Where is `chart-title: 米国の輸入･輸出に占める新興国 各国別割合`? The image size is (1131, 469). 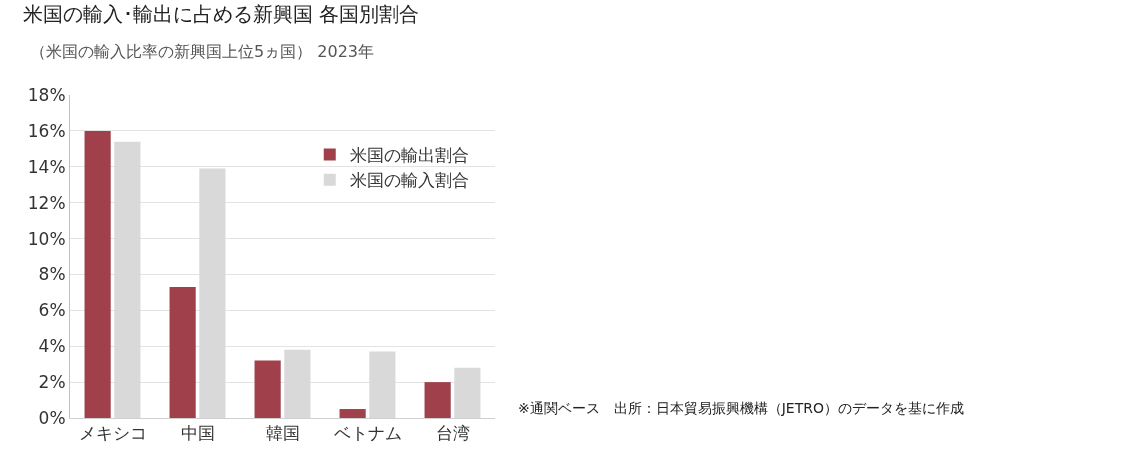
chart-title: 米国の輸入･輸出に占める新興国 各国別割合 is located at coordinates (220, 14).